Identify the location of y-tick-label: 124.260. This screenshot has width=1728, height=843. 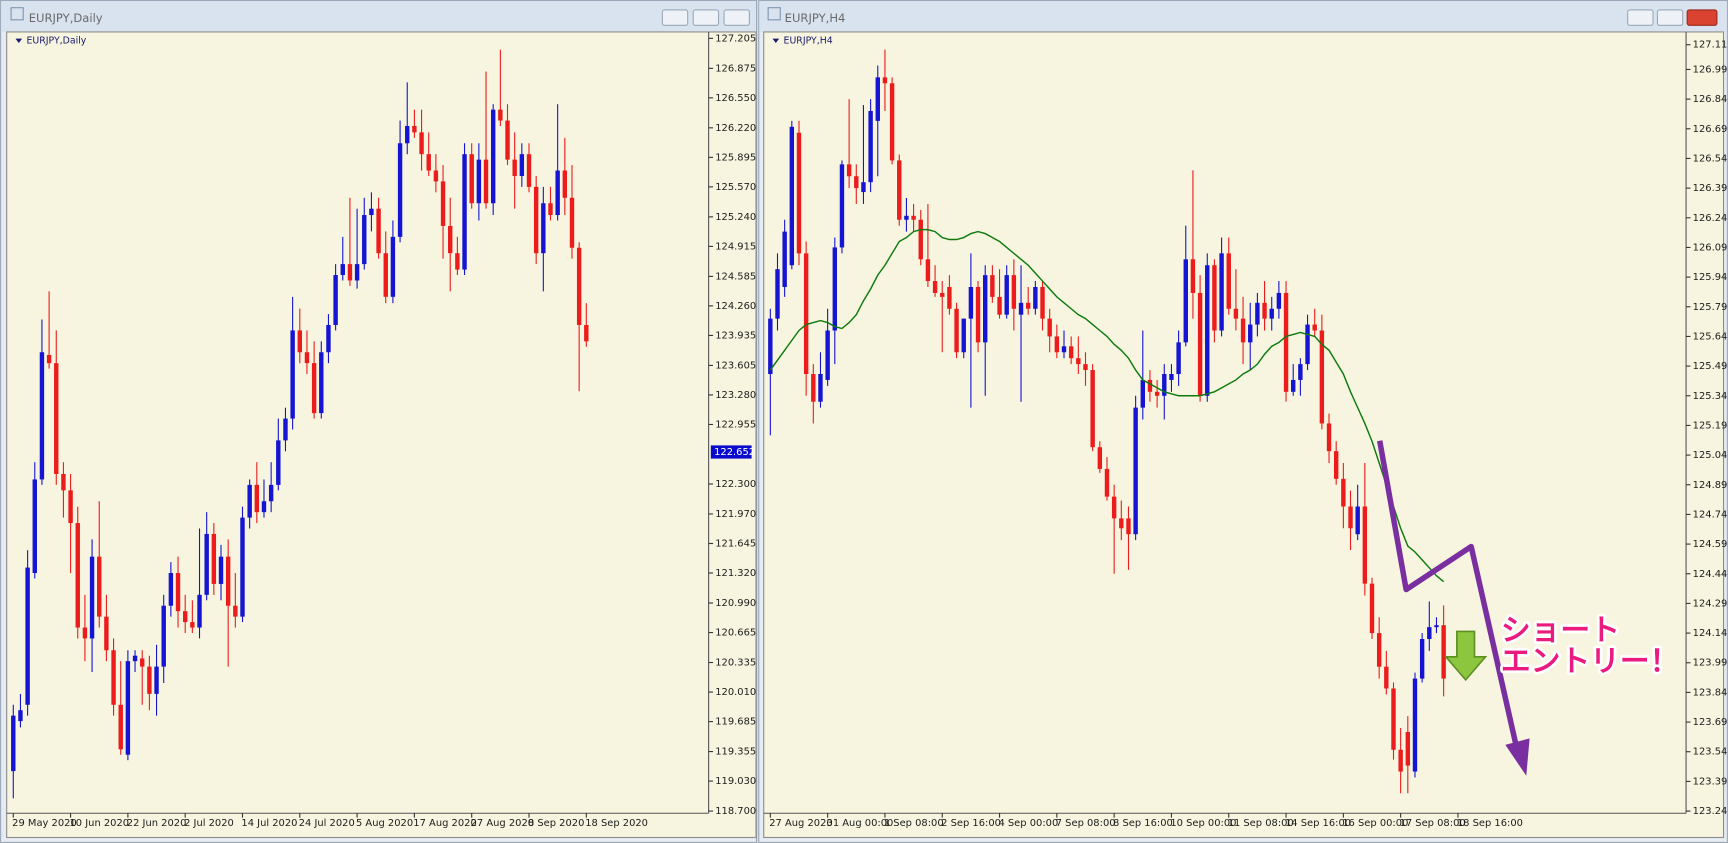
(735, 306).